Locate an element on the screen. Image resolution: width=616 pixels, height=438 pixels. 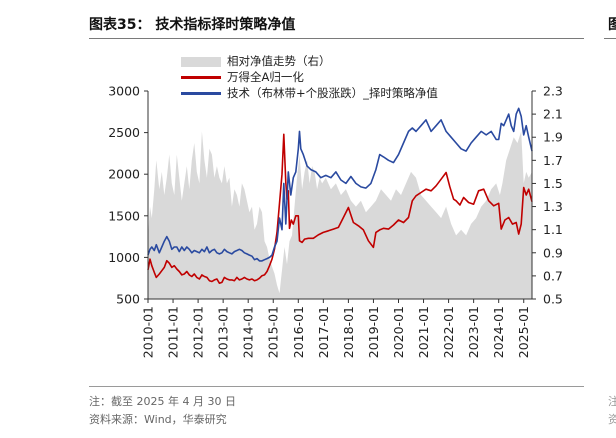
next-figure-divider is located at coordinates (610, 38).